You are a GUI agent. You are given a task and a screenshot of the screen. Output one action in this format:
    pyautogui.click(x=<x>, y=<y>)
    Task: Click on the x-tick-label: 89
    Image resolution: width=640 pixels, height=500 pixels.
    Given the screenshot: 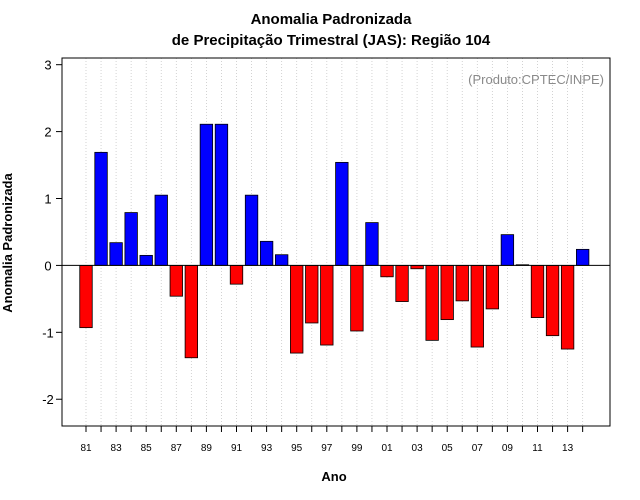 What is the action you would take?
    pyautogui.click(x=207, y=448)
    